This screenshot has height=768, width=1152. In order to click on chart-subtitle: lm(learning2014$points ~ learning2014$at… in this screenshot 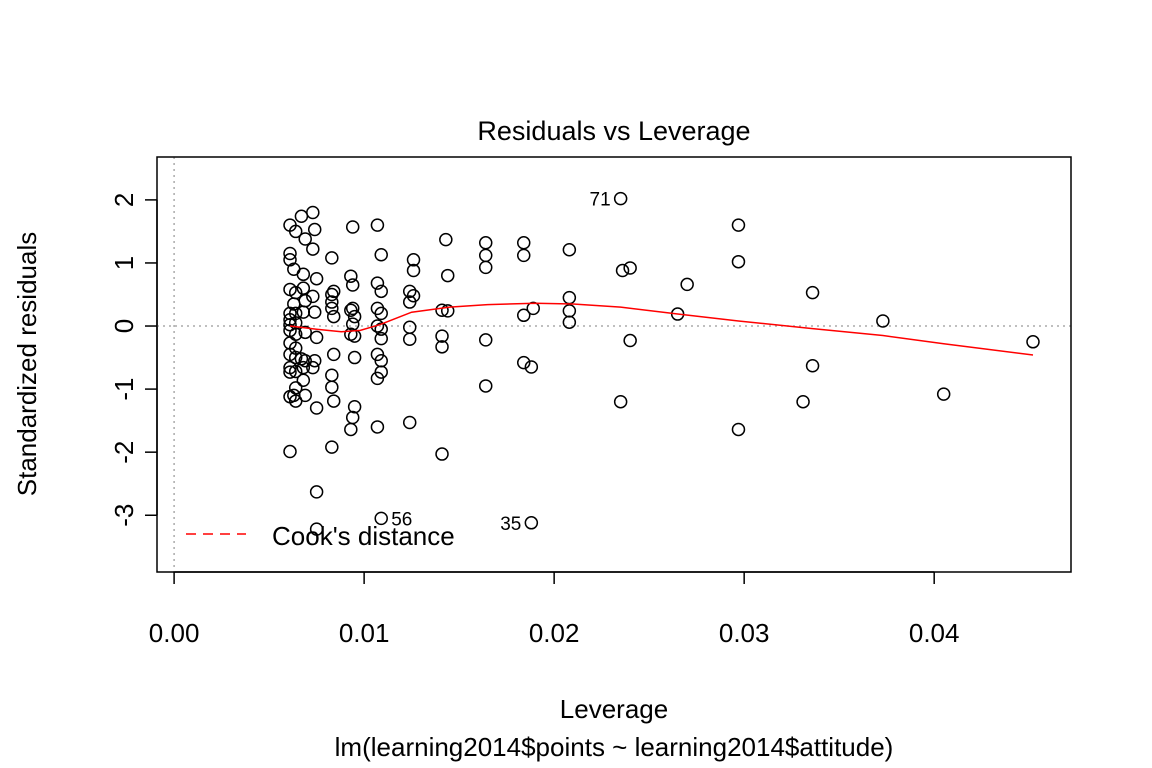, I will do `click(614, 747)`.